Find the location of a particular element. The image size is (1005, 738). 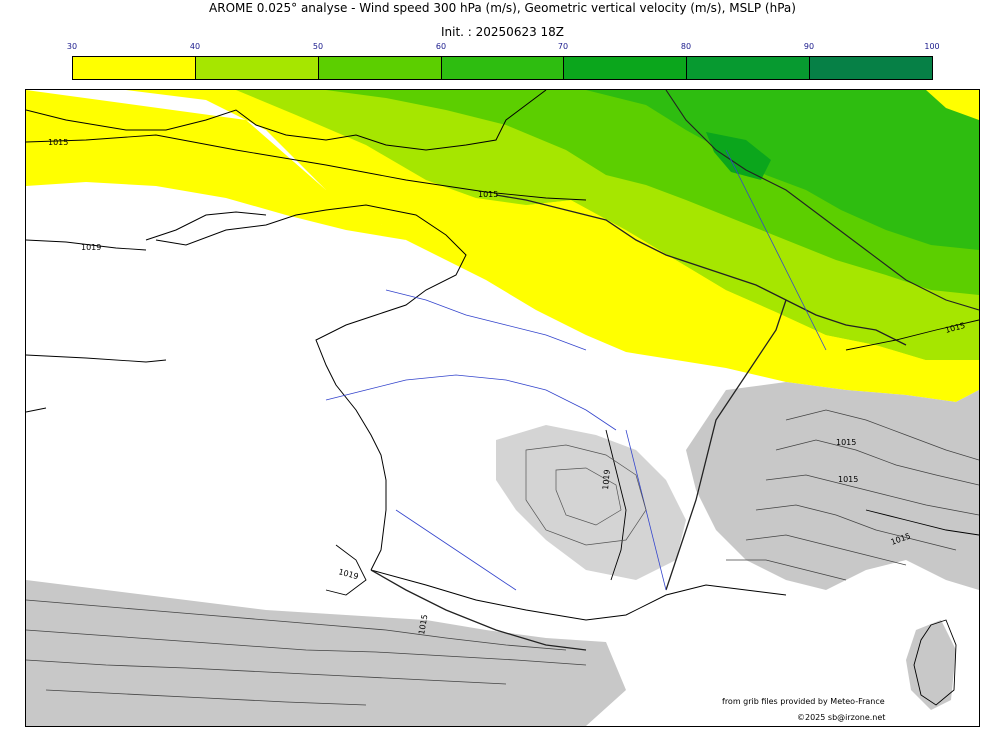

colorbar-tick: 60 is located at coordinates (441, 46).